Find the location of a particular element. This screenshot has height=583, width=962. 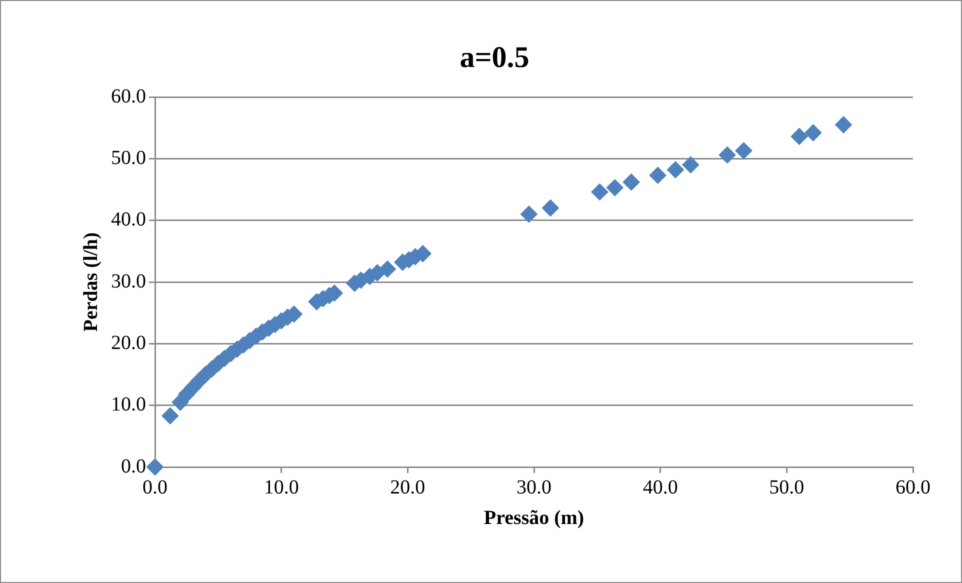

x-tick-label: 20.0 is located at coordinates (408, 487).